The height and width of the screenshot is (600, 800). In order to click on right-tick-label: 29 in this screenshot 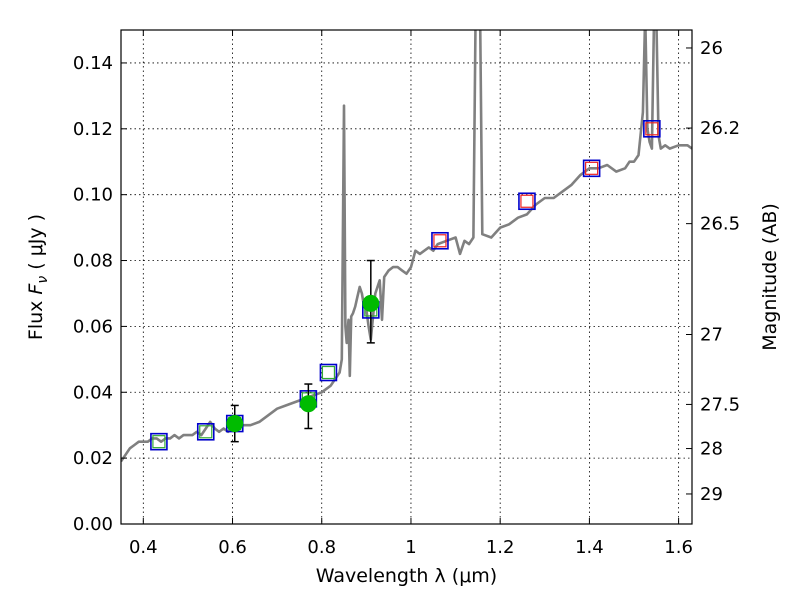, I will do `click(711, 494)`.